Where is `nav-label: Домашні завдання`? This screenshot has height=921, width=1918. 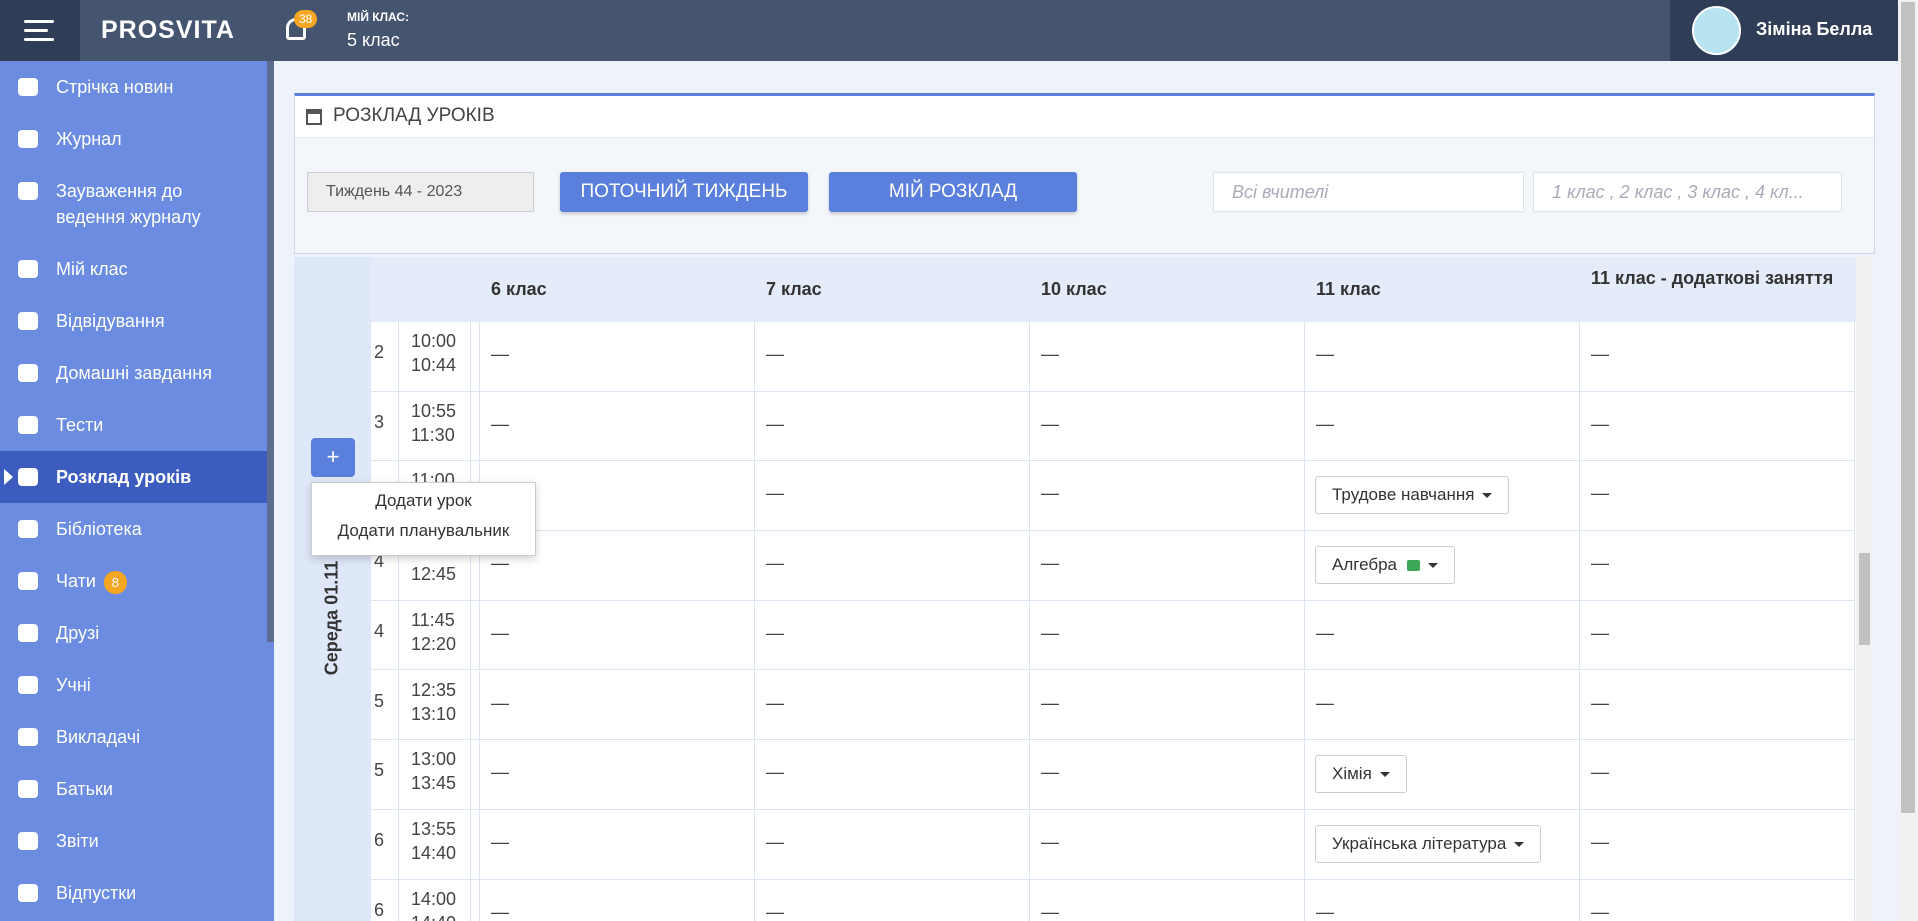 nav-label: Домашні завдання is located at coordinates (134, 373).